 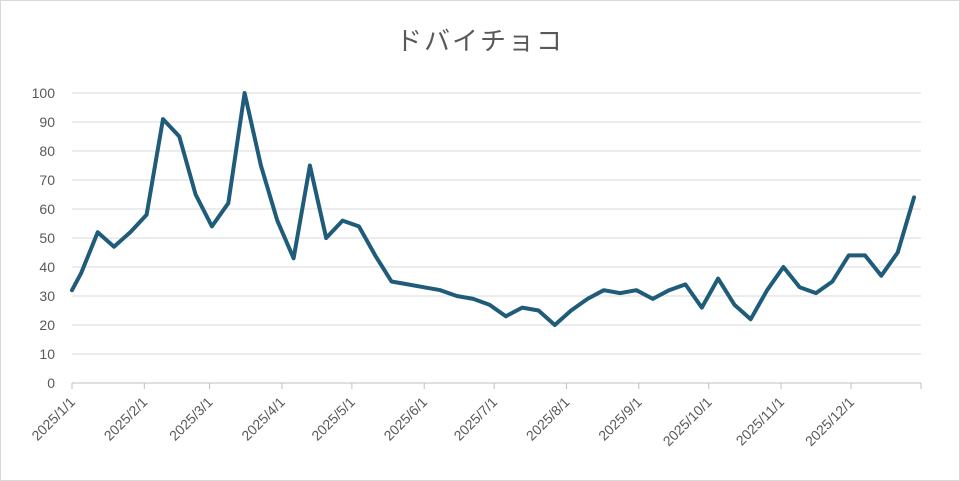 What do you see at coordinates (405, 419) in the screenshot?
I see `x-tick-label: 2025/6/1` at bounding box center [405, 419].